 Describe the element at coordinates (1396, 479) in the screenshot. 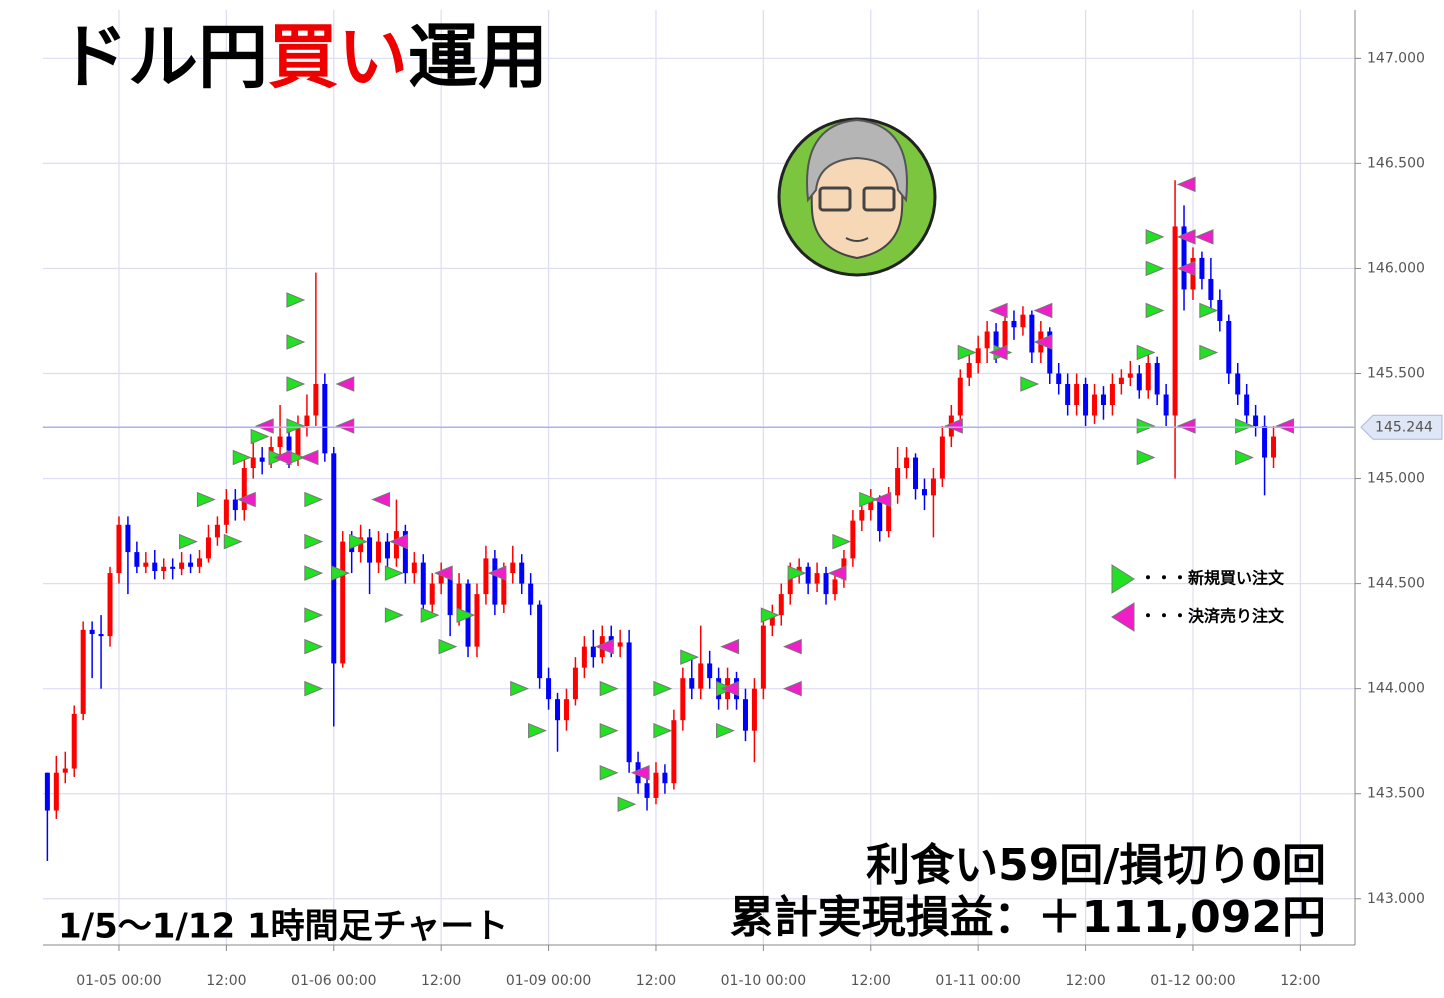

I see `y-tick-label: 145.000` at that location.